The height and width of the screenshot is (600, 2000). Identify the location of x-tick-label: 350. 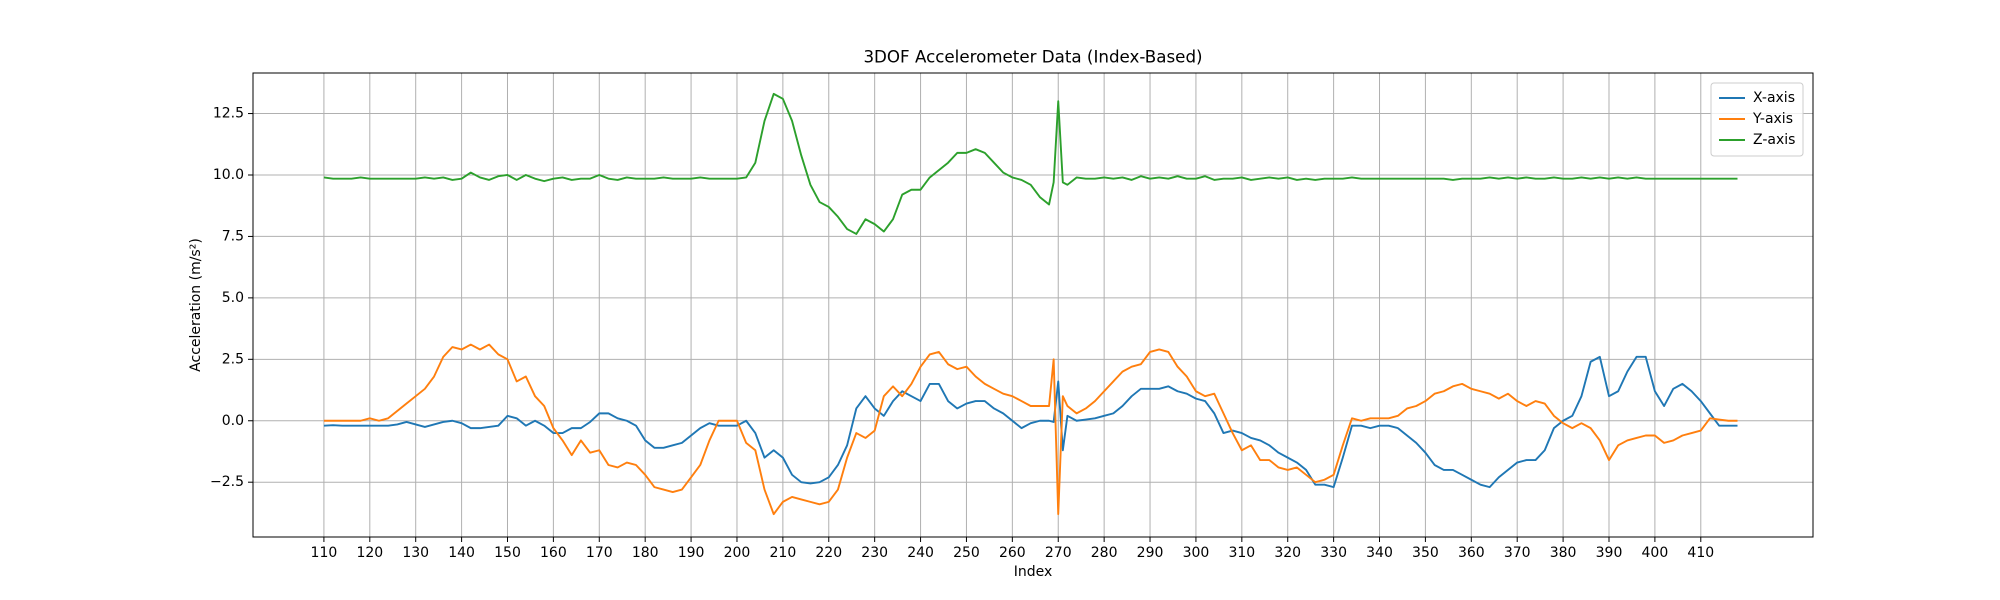
(1425, 553).